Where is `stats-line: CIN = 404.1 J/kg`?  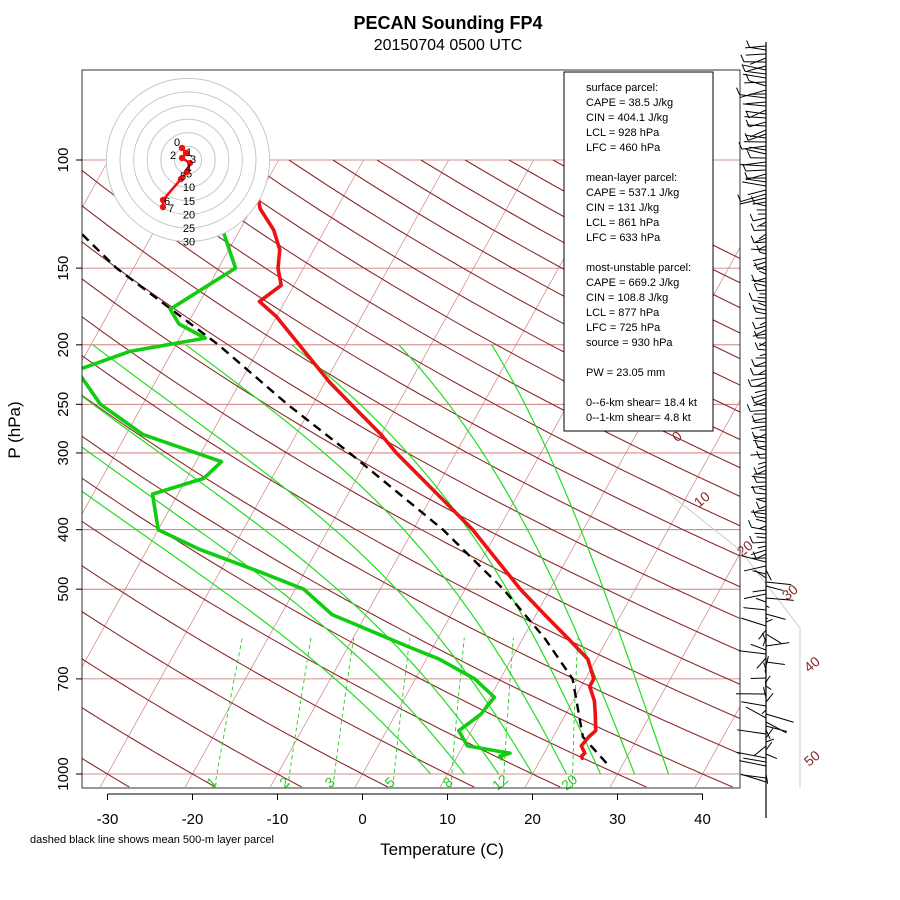
stats-line: CIN = 404.1 J/kg is located at coordinates (627, 118).